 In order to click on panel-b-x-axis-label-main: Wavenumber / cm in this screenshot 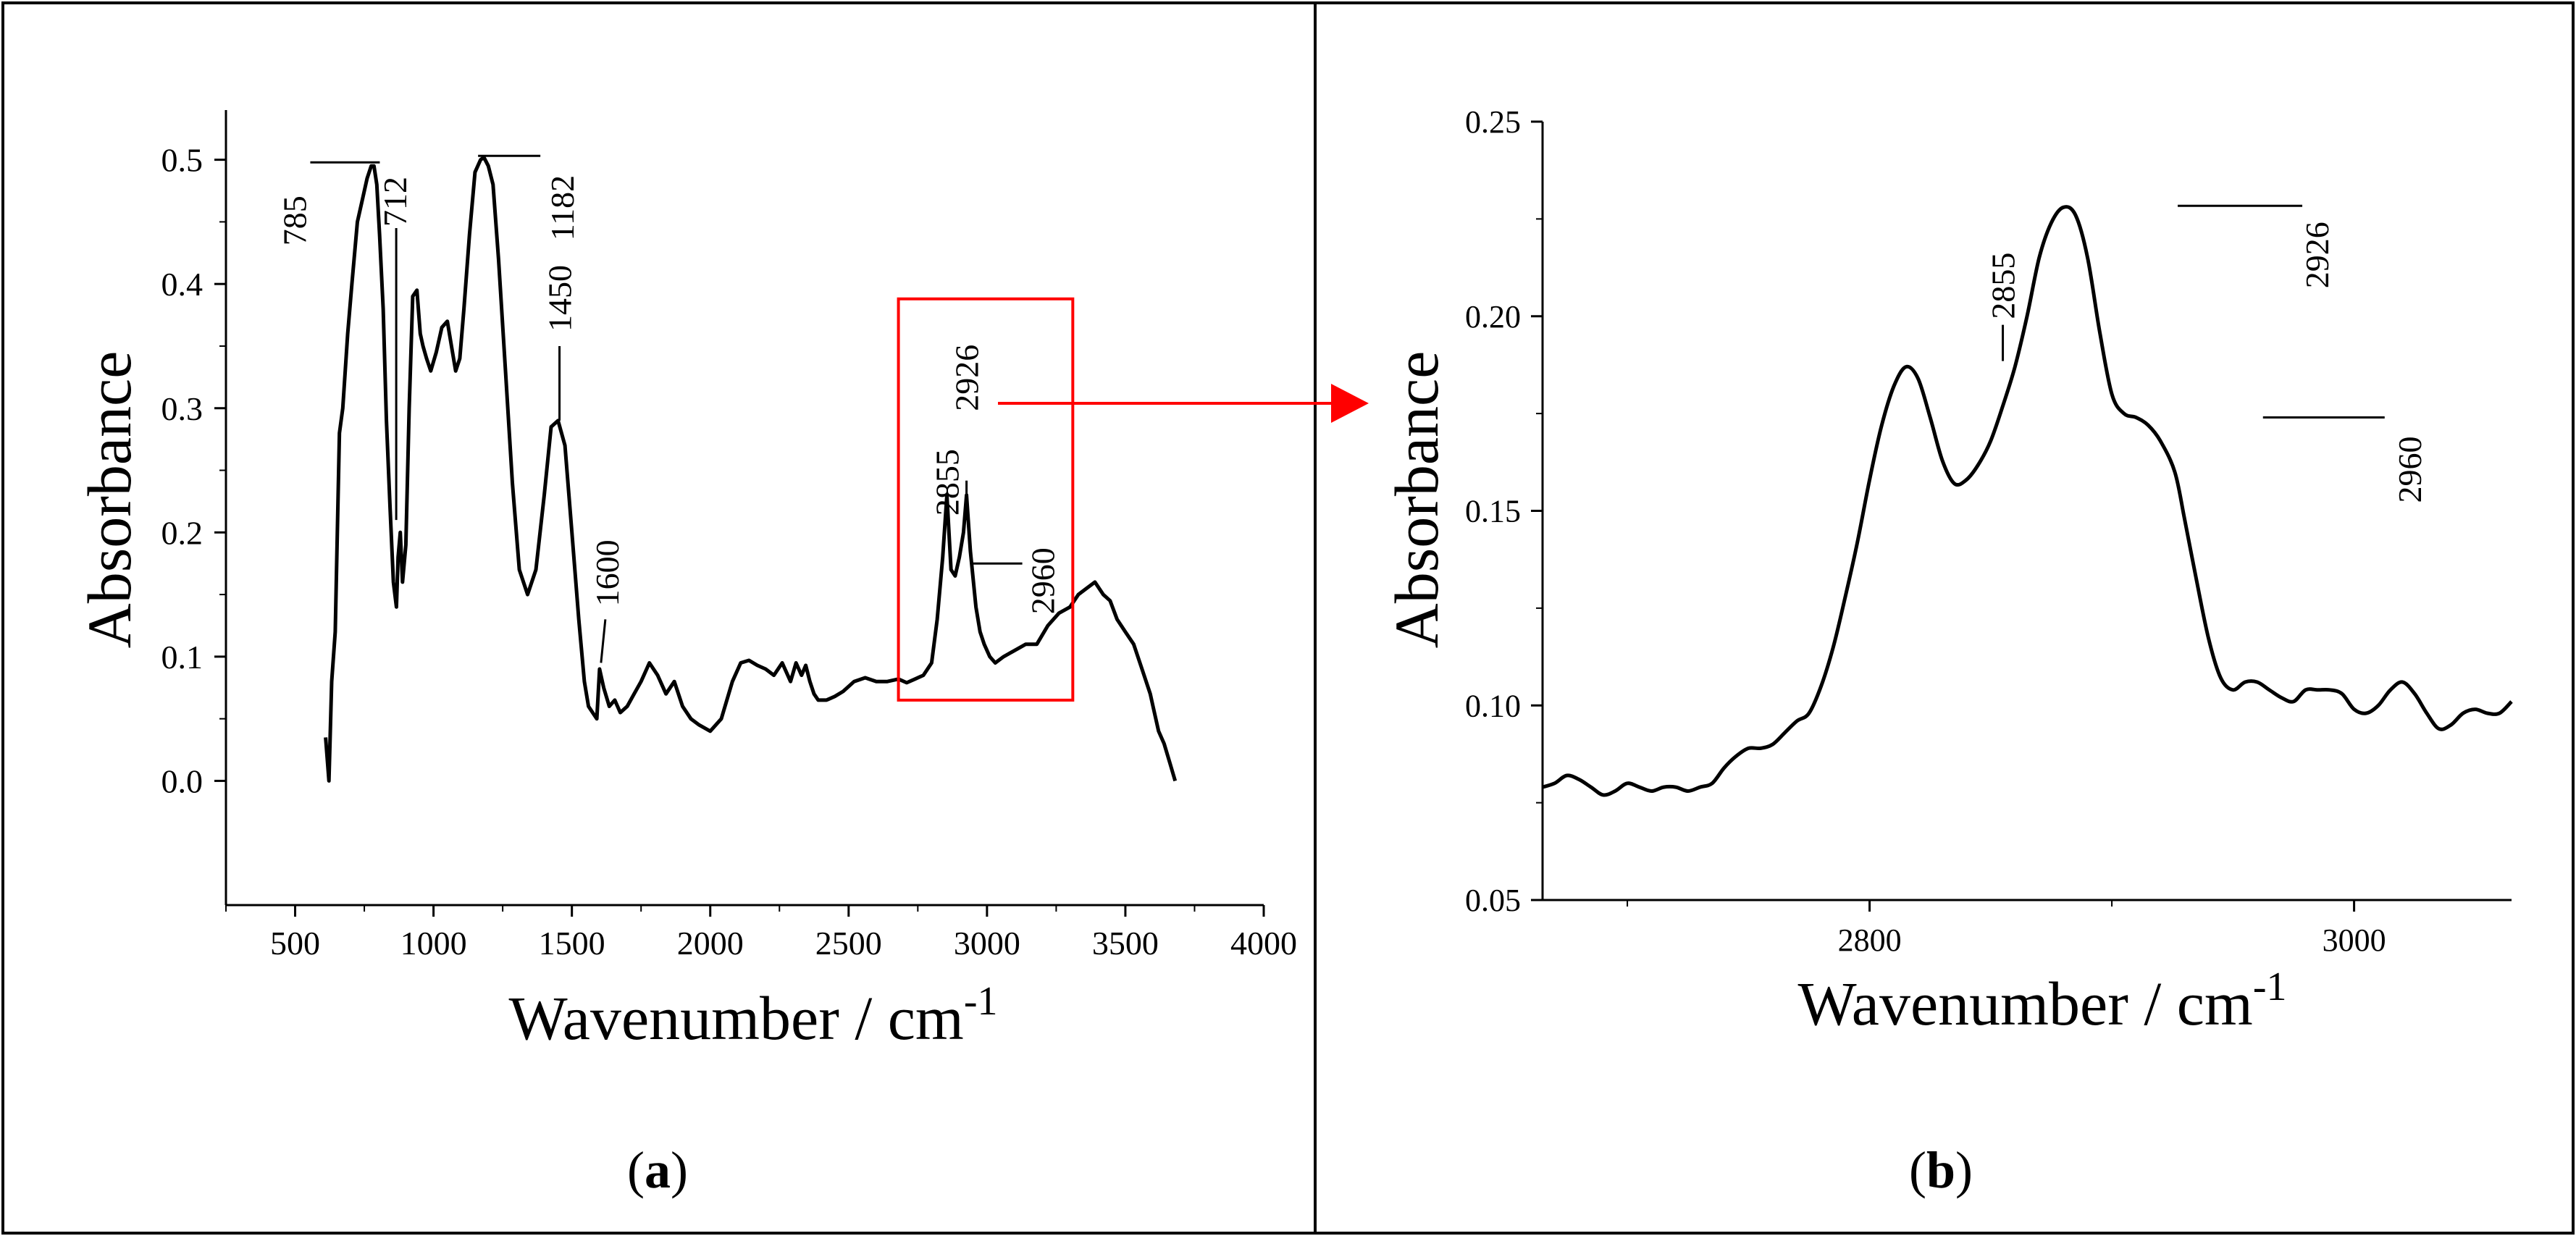, I will do `click(2025, 1003)`.